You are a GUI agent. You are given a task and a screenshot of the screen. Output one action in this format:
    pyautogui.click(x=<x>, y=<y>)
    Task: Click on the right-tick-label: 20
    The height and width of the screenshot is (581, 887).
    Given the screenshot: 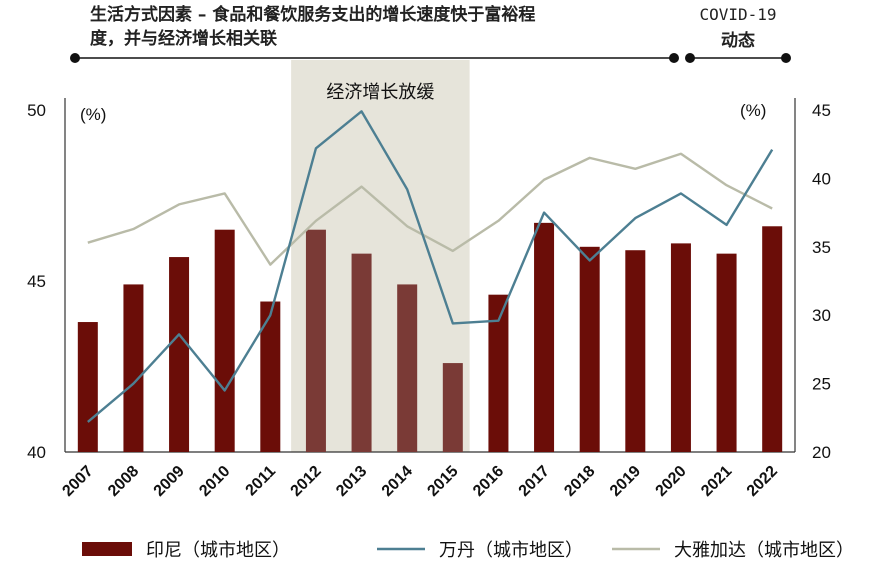 What is the action you would take?
    pyautogui.click(x=821, y=452)
    